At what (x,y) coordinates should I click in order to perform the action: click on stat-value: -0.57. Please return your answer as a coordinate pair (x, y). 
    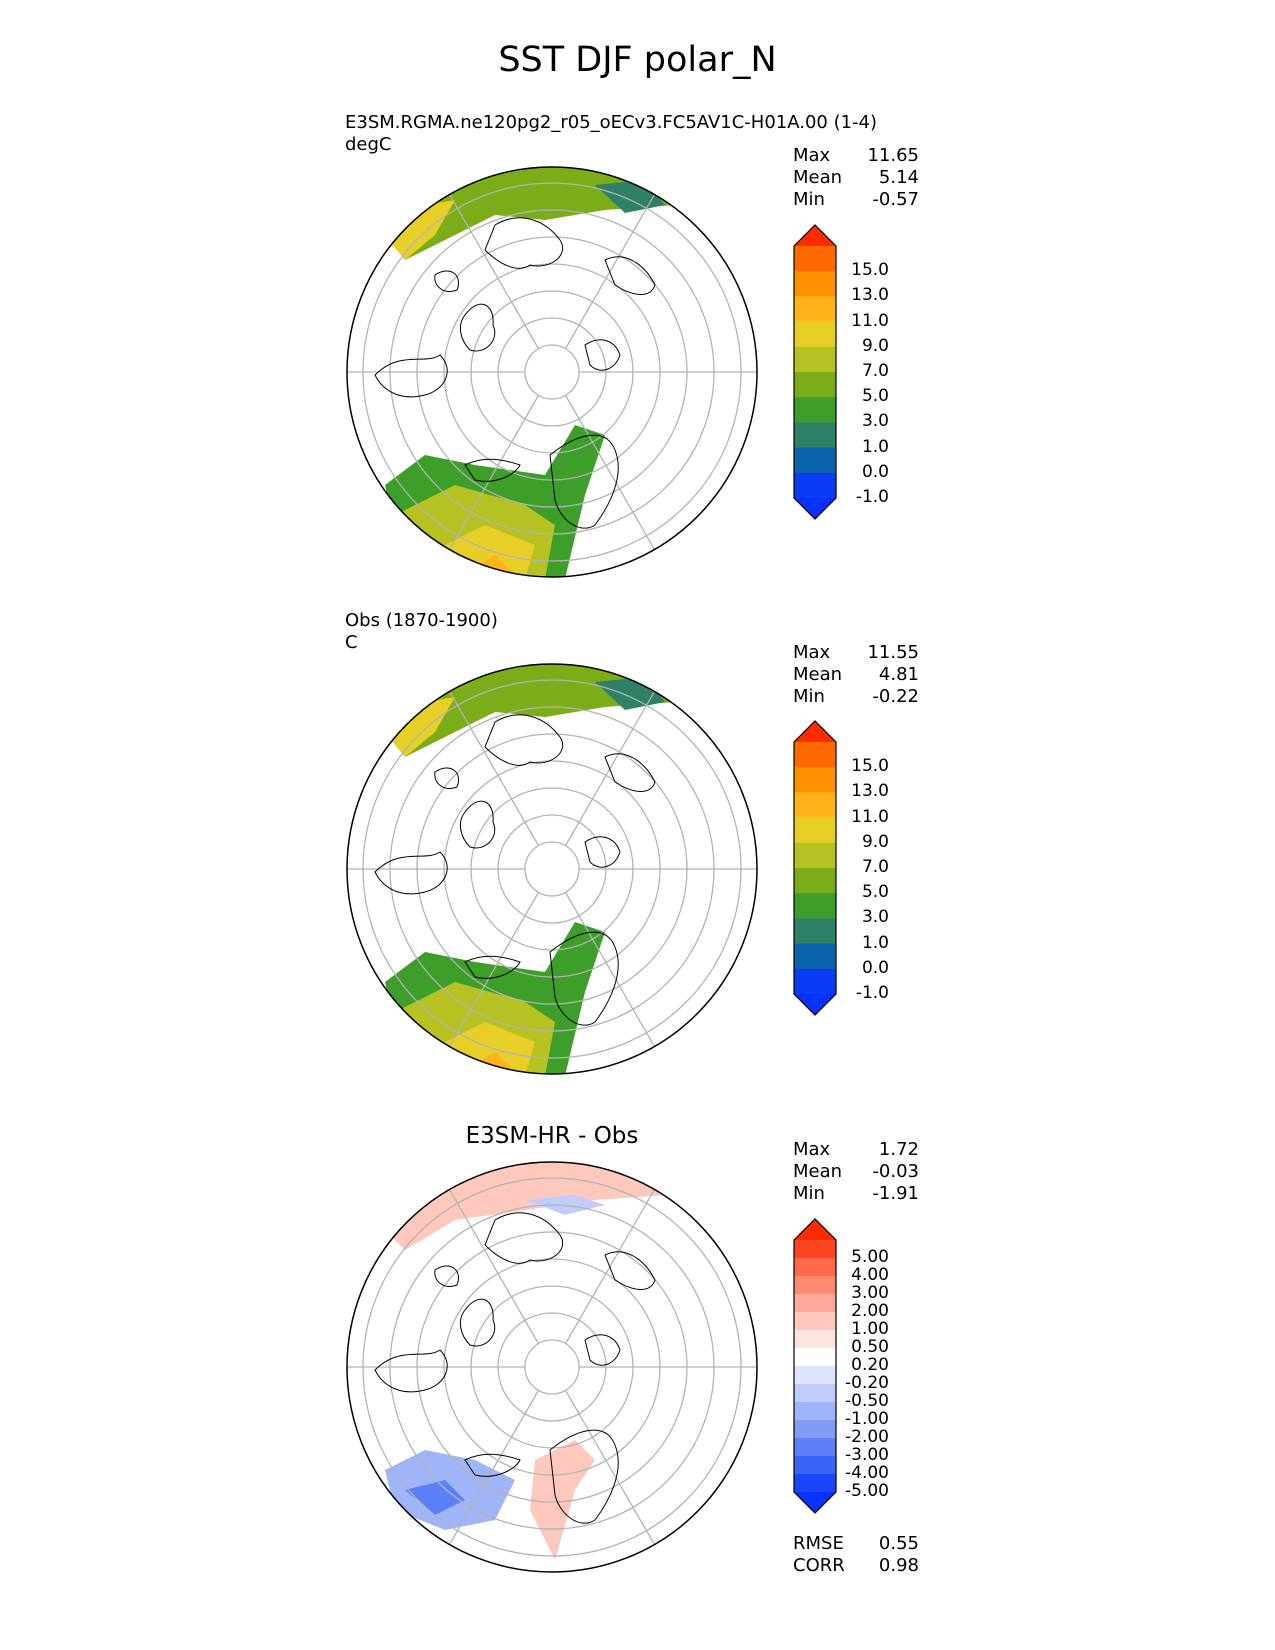
    Looking at the image, I should click on (895, 199).